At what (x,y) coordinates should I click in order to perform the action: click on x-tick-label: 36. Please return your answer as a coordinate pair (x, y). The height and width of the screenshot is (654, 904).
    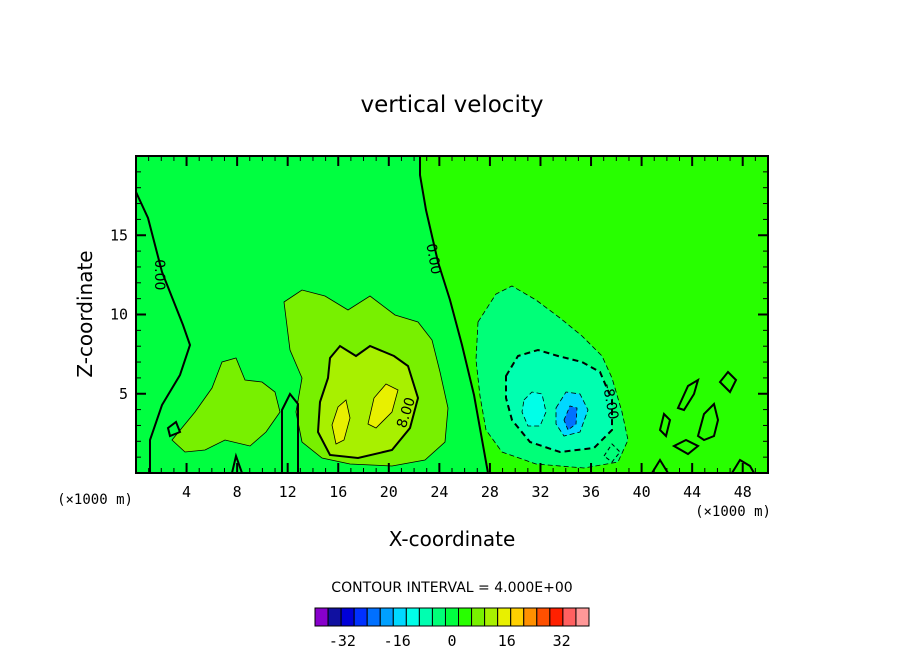
    Looking at the image, I should click on (591, 492).